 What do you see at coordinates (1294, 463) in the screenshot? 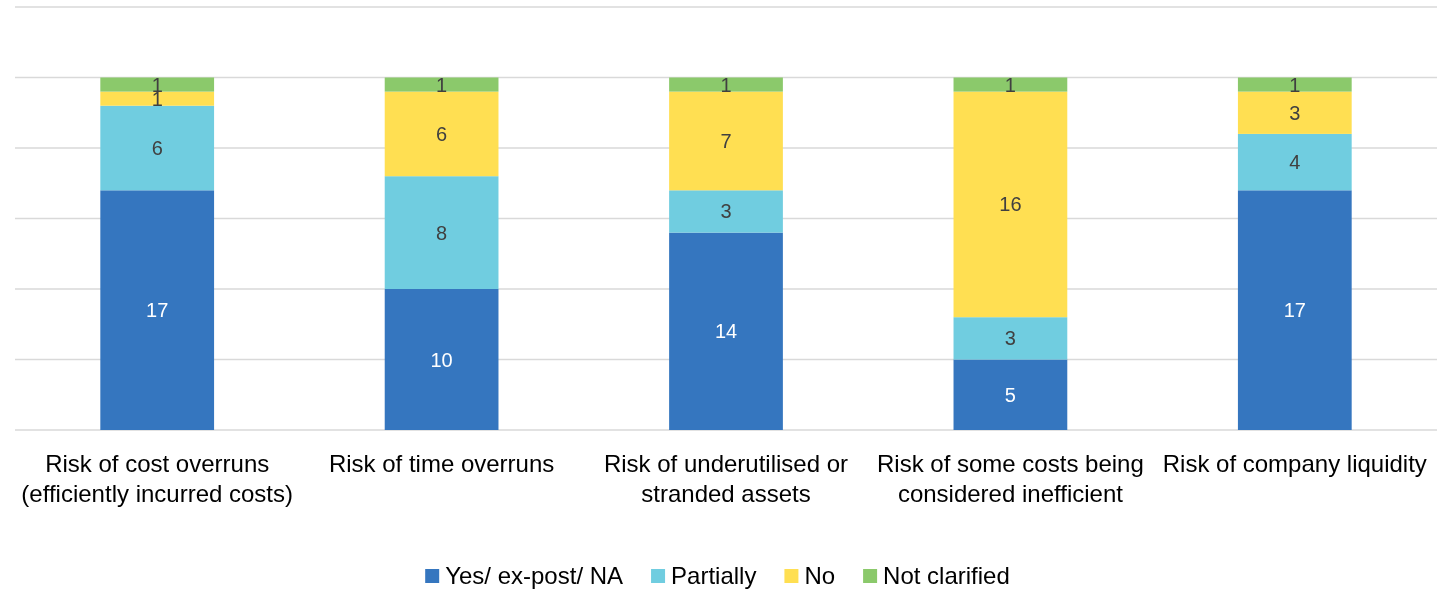
I see `x-tick-label: Risk of company liquidity` at bounding box center [1294, 463].